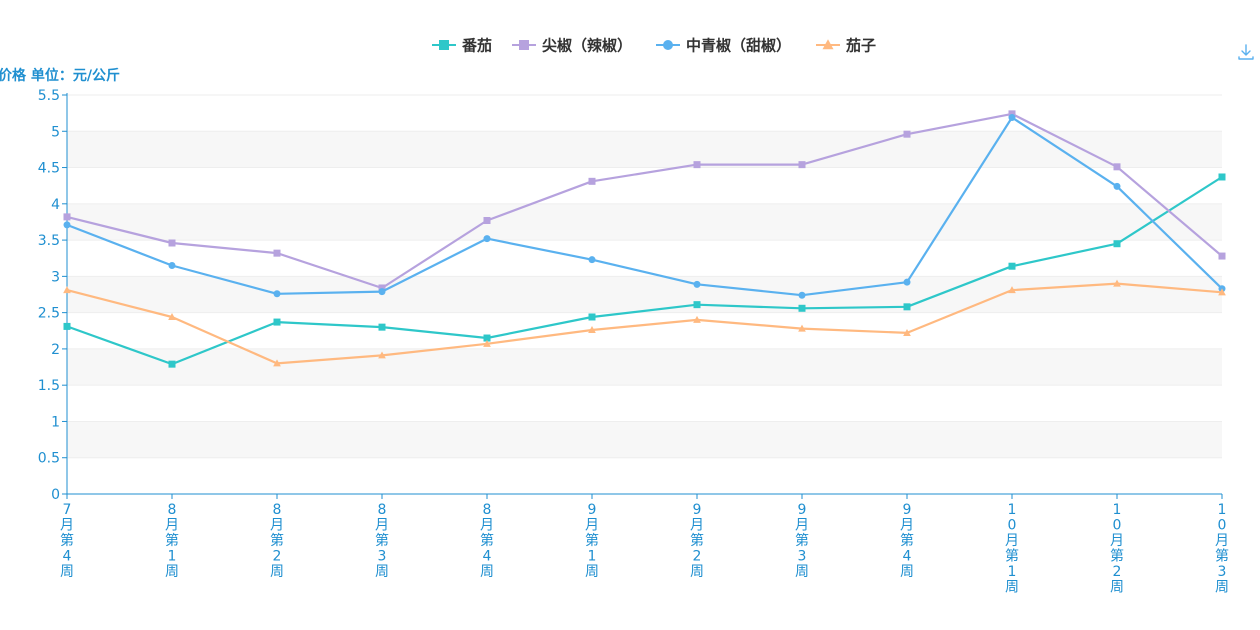 This screenshot has height=630, width=1260. I want to click on y-tick-label: 5.5, so click(49, 96).